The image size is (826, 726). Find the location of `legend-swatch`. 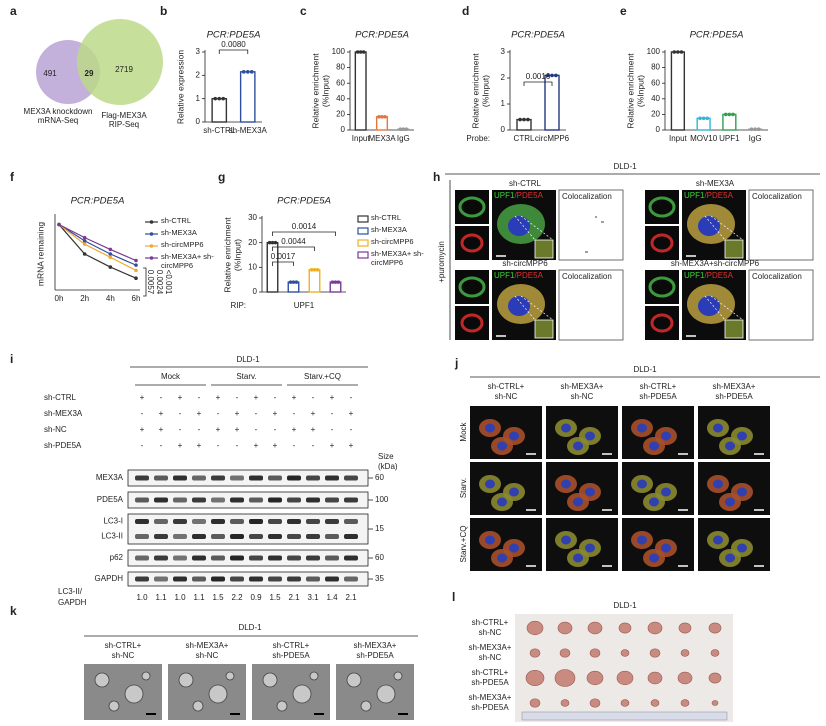

legend-swatch is located at coordinates (363, 243).